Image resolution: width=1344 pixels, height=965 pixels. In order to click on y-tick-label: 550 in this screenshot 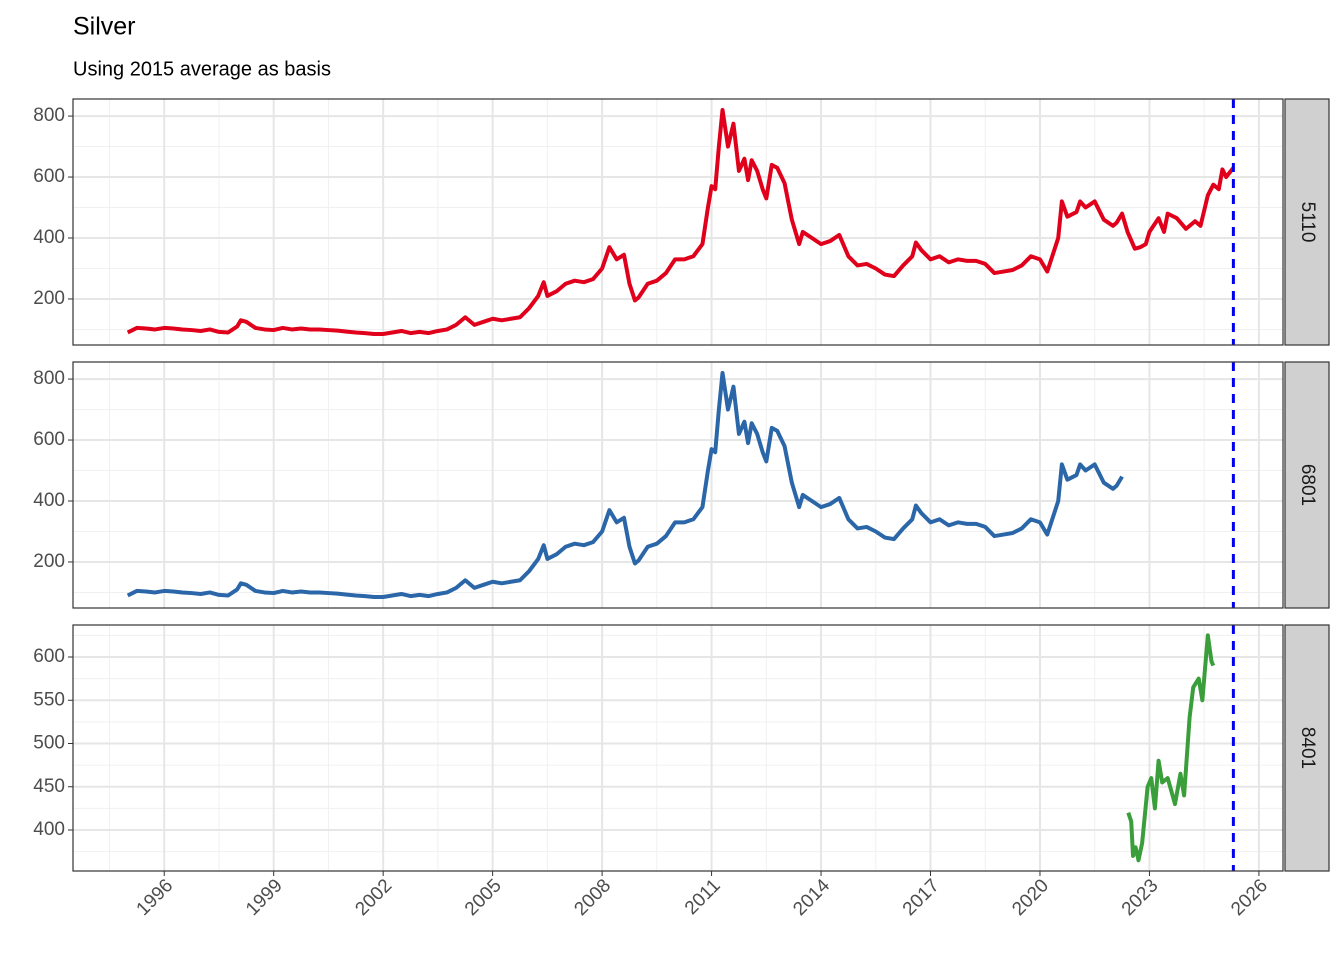, I will do `click(49, 699)`.